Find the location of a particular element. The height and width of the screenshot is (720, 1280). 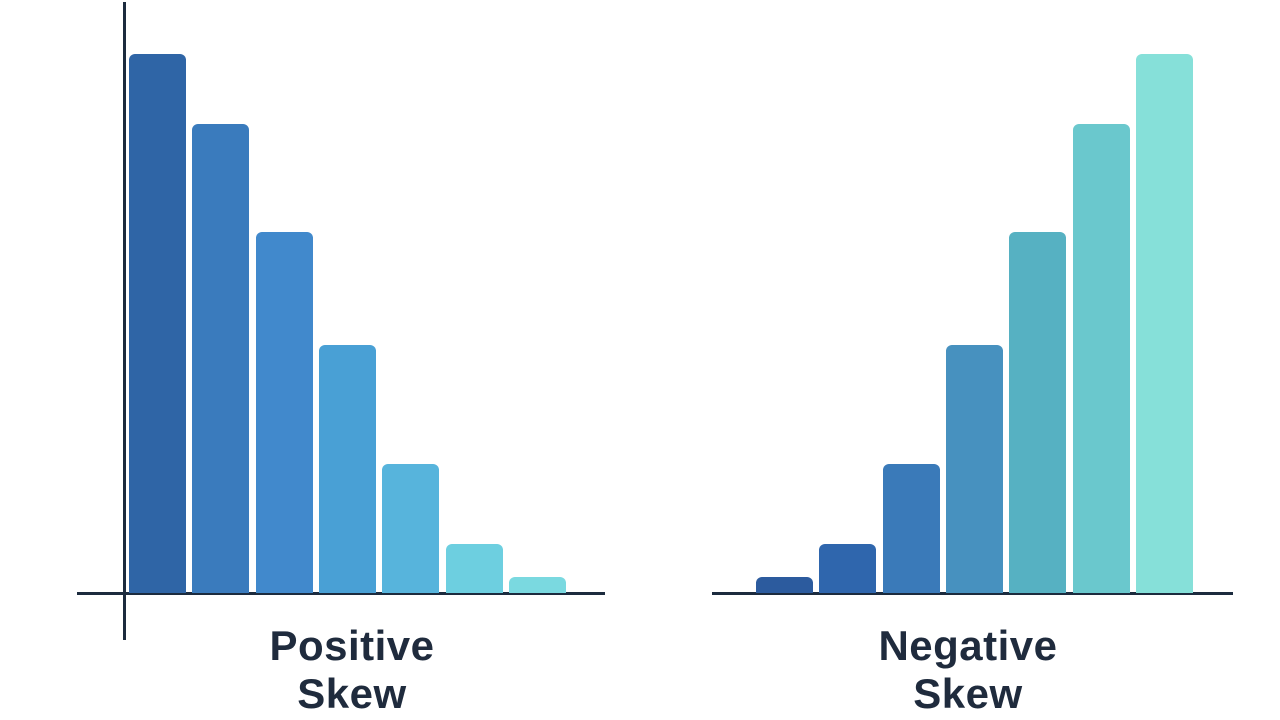

title-line-1: Positive is located at coordinates (352, 645).